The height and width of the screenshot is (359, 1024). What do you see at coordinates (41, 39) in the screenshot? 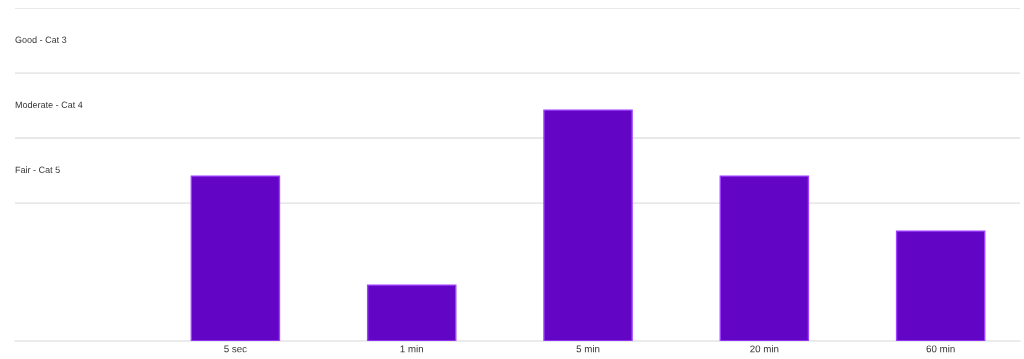
I see `text: Good - Cat 3` at bounding box center [41, 39].